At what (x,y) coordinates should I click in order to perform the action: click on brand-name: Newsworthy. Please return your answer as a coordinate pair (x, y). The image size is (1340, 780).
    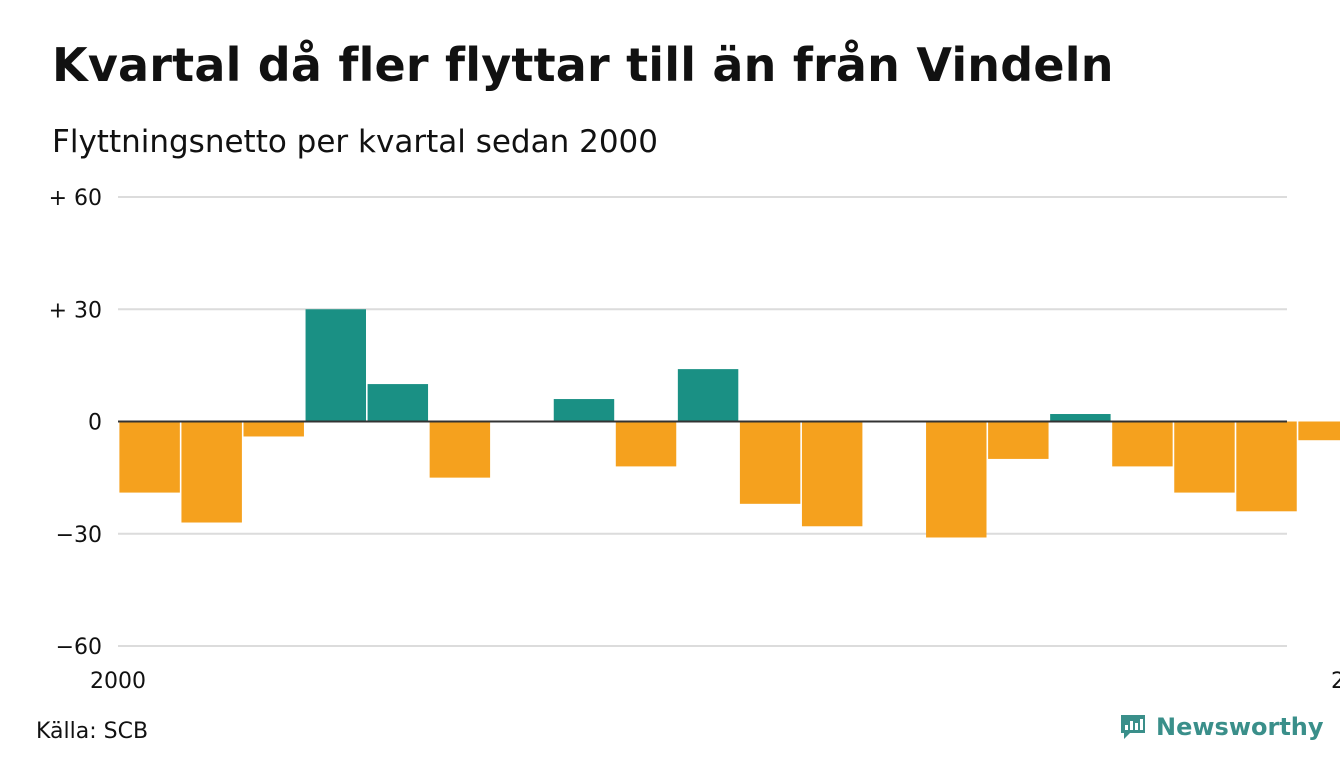
    Looking at the image, I should click on (1240, 727).